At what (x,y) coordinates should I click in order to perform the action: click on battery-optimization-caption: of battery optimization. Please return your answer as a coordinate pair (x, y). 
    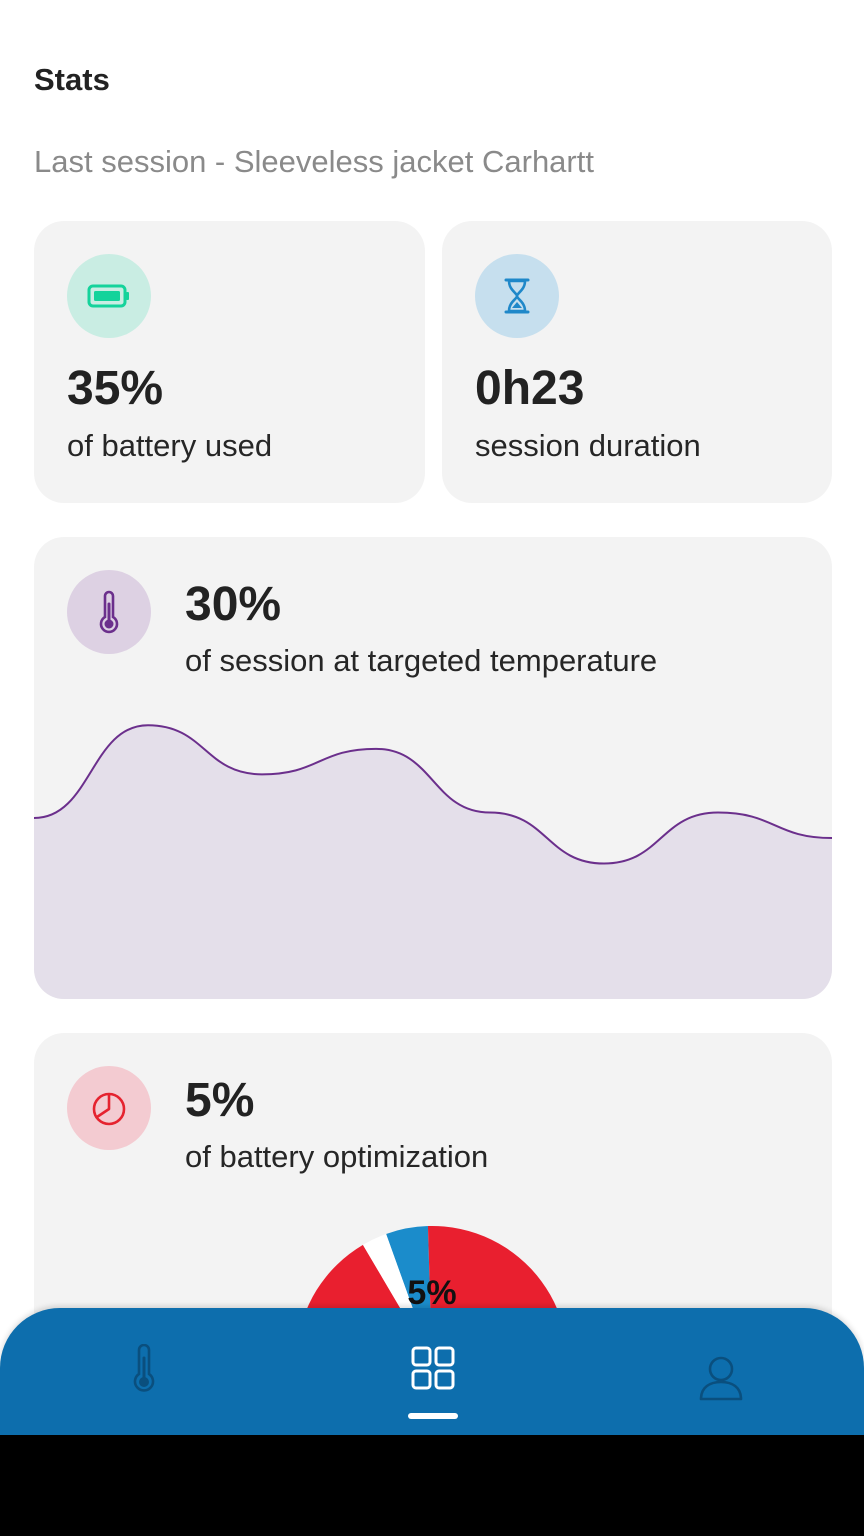
    Looking at the image, I should click on (337, 1156).